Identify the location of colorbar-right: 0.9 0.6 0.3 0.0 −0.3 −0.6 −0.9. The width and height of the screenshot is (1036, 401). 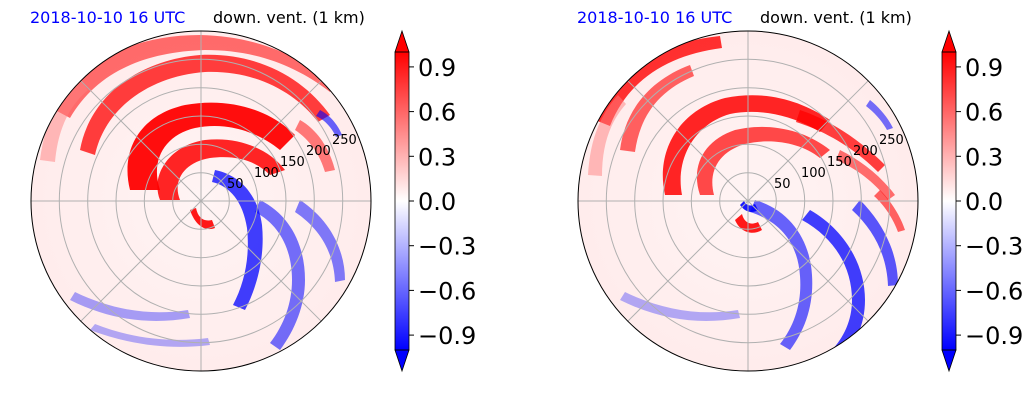
(982, 201).